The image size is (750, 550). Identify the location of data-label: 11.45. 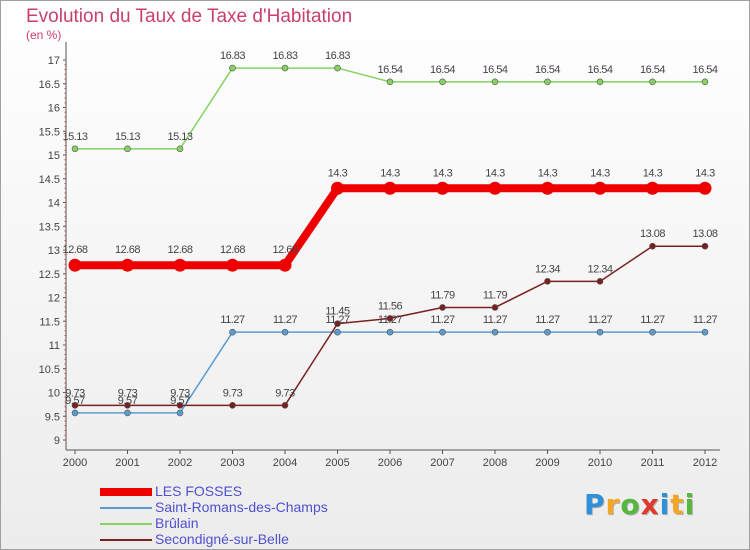
(337, 312).